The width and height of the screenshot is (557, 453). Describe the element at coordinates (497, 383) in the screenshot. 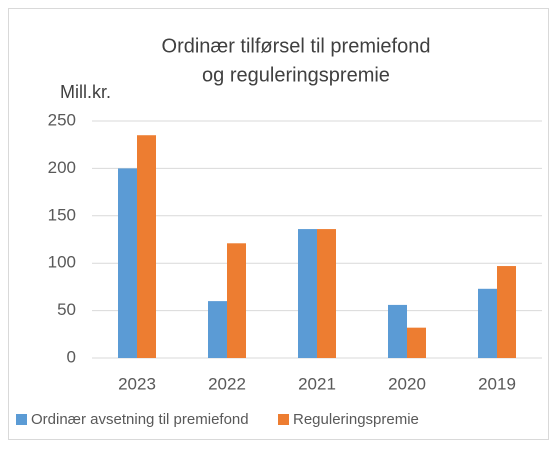

I see `x-tick-label: 2019` at that location.